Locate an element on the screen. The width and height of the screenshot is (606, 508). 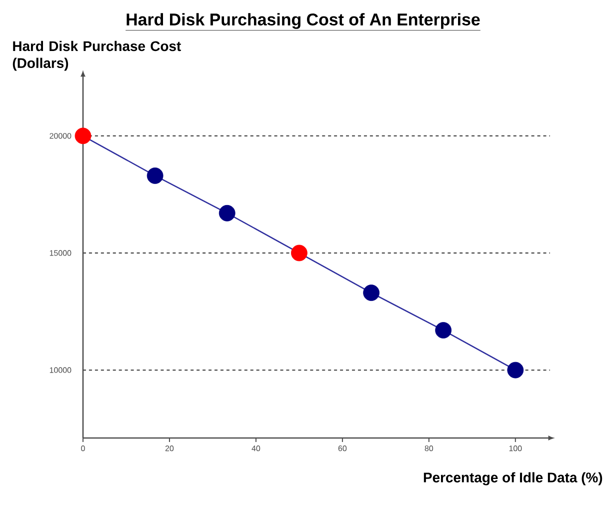
chart-title: Hard Disk Purchasing Cost of An Enterprise is located at coordinates (303, 21).